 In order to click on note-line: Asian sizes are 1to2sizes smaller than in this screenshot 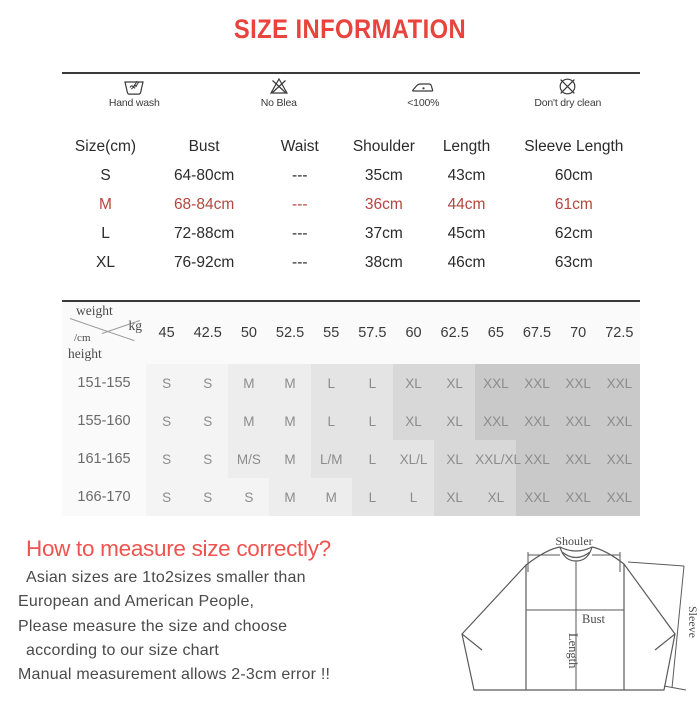, I will do `click(166, 577)`.